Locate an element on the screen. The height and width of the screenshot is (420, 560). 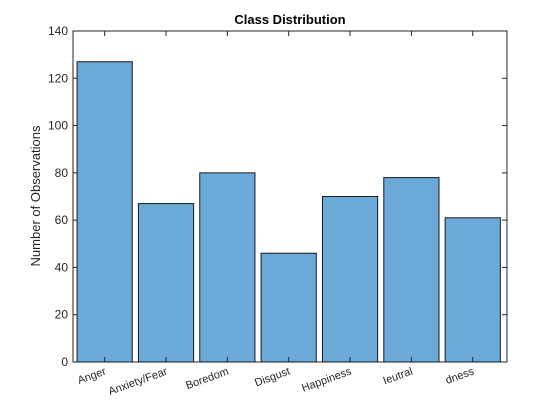
bar-sadness is located at coordinates (472, 290).